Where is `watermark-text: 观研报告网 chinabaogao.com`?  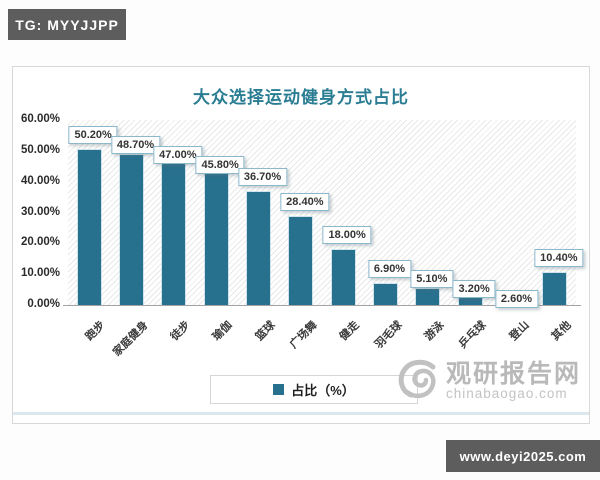
watermark-text: 观研报告网 chinabaogao.com is located at coordinates (513, 381).